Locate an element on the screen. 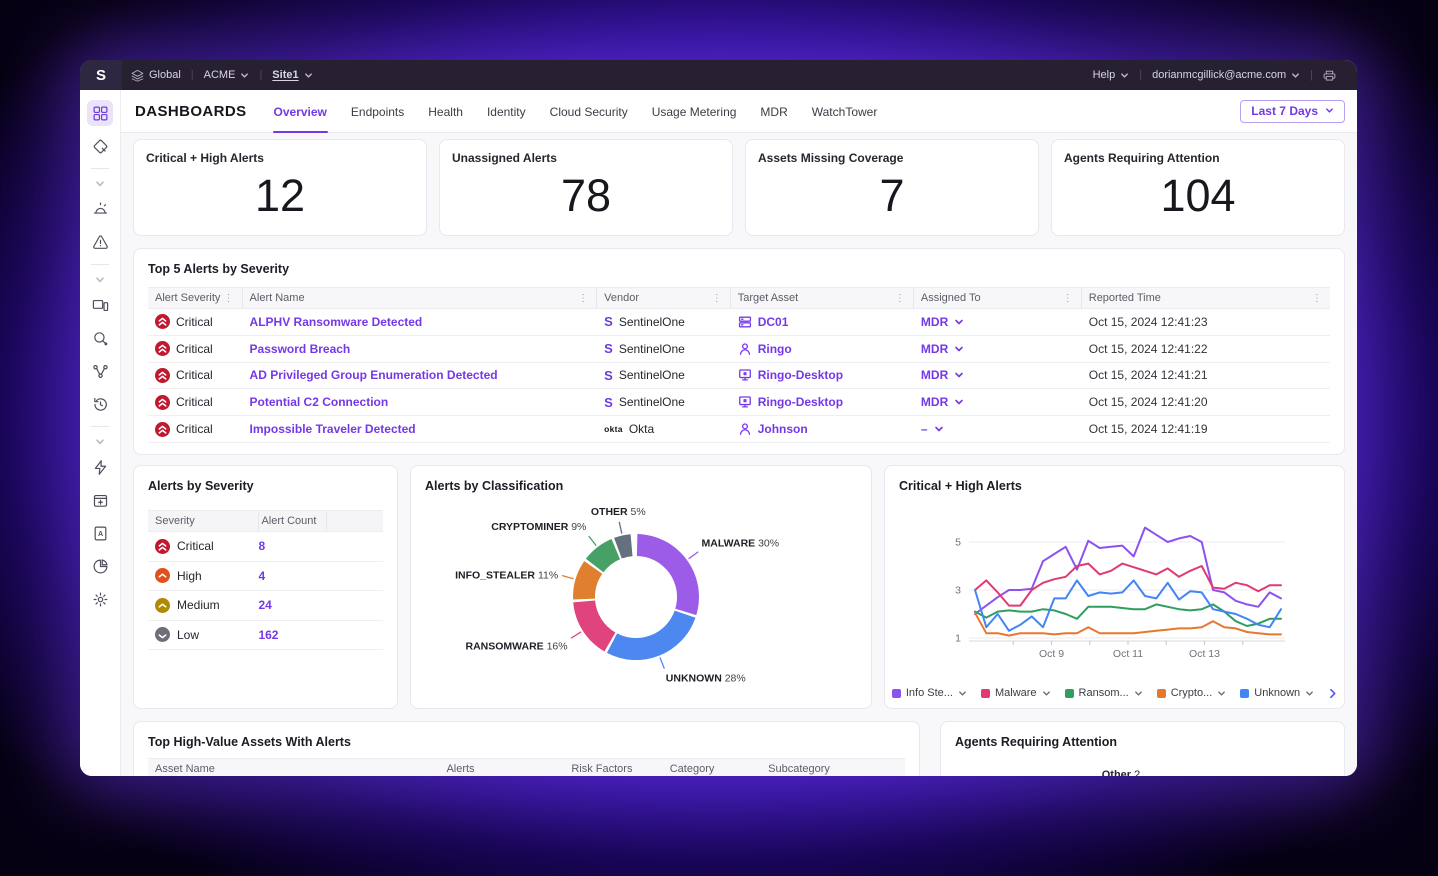 This screenshot has width=1438, height=876. help-menu: Help is located at coordinates (1111, 75).